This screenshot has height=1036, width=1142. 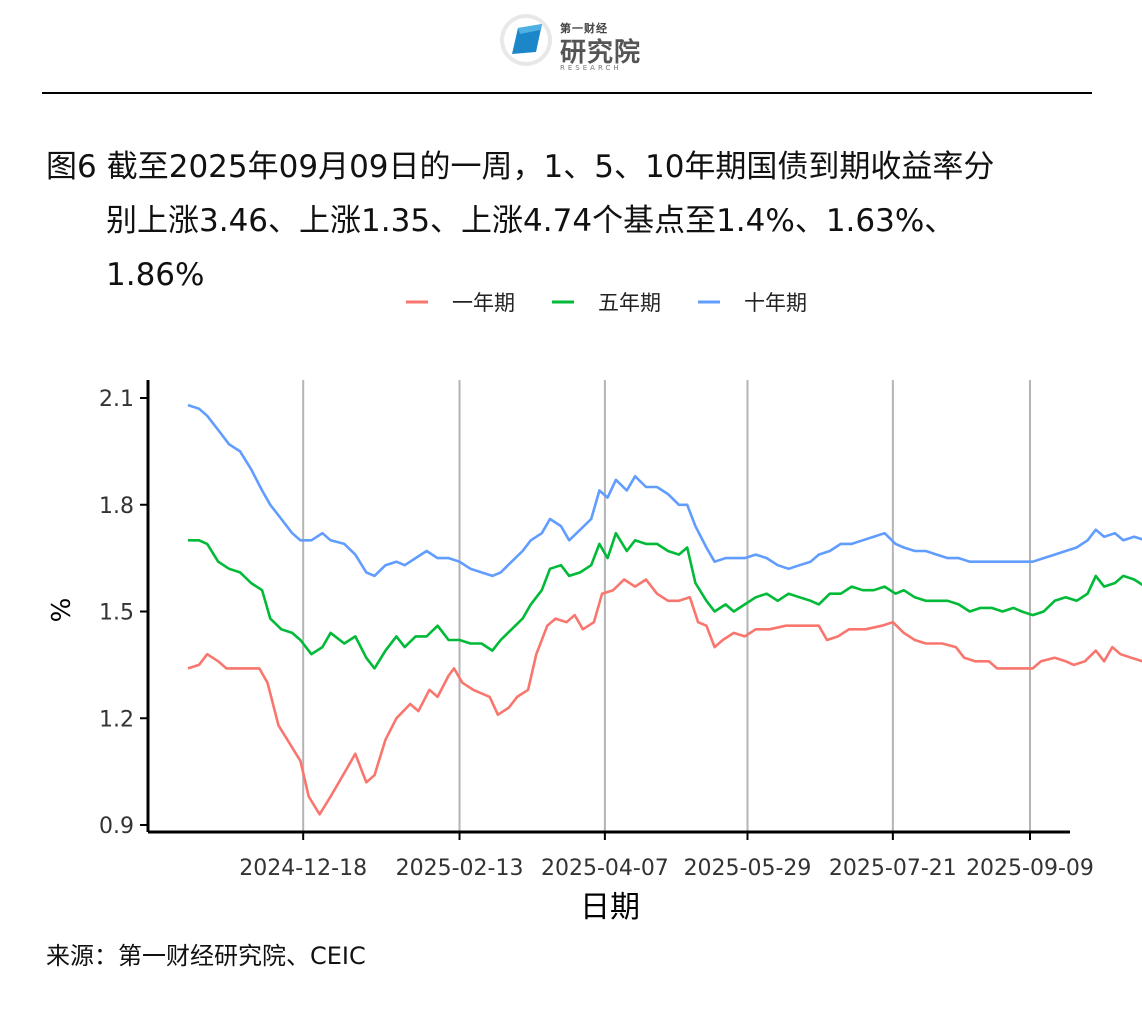 I want to click on y-tick-label: 2.1, so click(x=116, y=399).